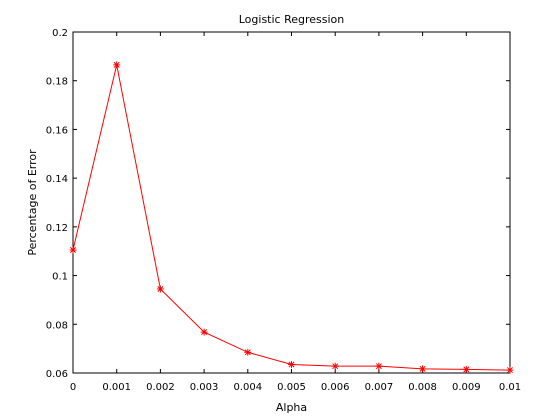 The width and height of the screenshot is (560, 420). What do you see at coordinates (291, 407) in the screenshot?
I see `x-axis-label: Alpha` at bounding box center [291, 407].